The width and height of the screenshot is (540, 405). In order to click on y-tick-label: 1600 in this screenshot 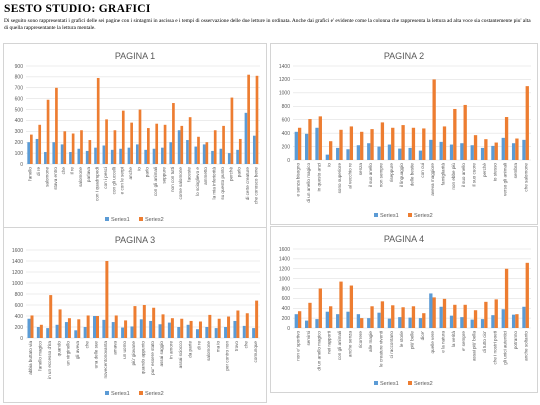, I will do `click(284, 250)`.